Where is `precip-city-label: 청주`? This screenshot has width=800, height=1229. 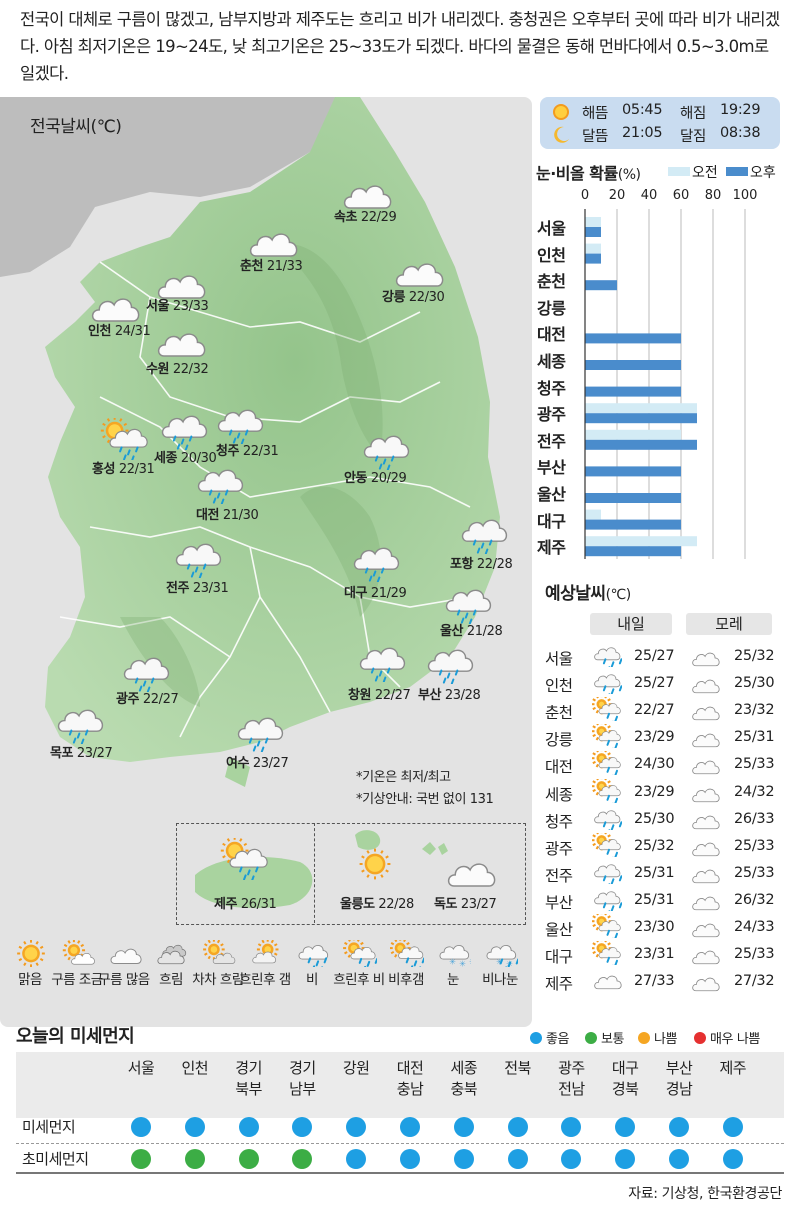 precip-city-label: 청주 is located at coordinates (551, 388).